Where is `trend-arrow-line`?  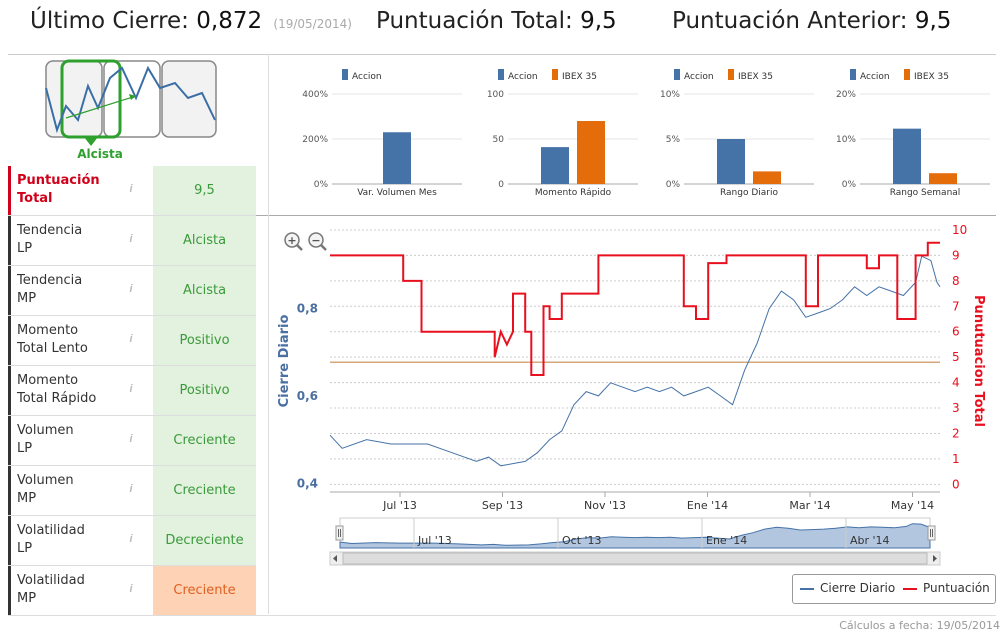
trend-arrow-line is located at coordinates (101, 107).